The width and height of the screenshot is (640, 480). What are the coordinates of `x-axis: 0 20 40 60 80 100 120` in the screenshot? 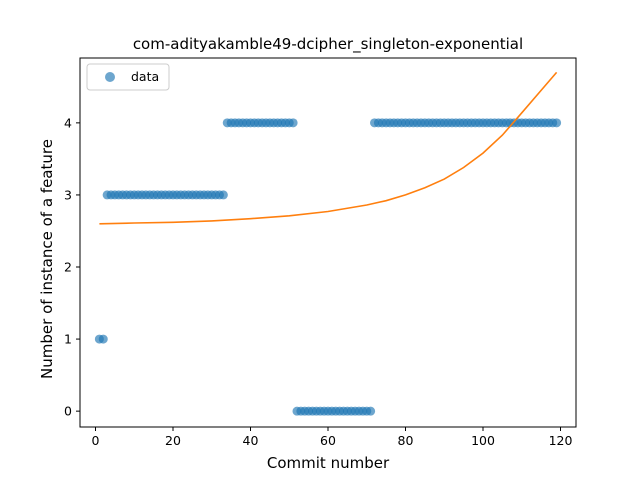 It's located at (332, 437).